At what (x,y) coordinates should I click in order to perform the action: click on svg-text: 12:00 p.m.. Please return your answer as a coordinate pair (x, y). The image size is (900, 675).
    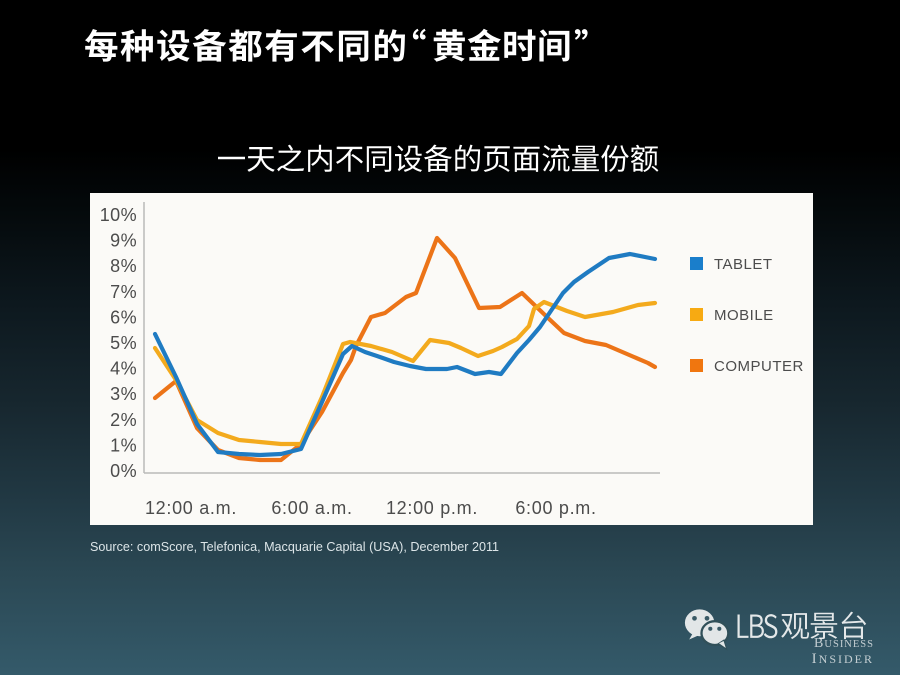
    Looking at the image, I should click on (432, 508).